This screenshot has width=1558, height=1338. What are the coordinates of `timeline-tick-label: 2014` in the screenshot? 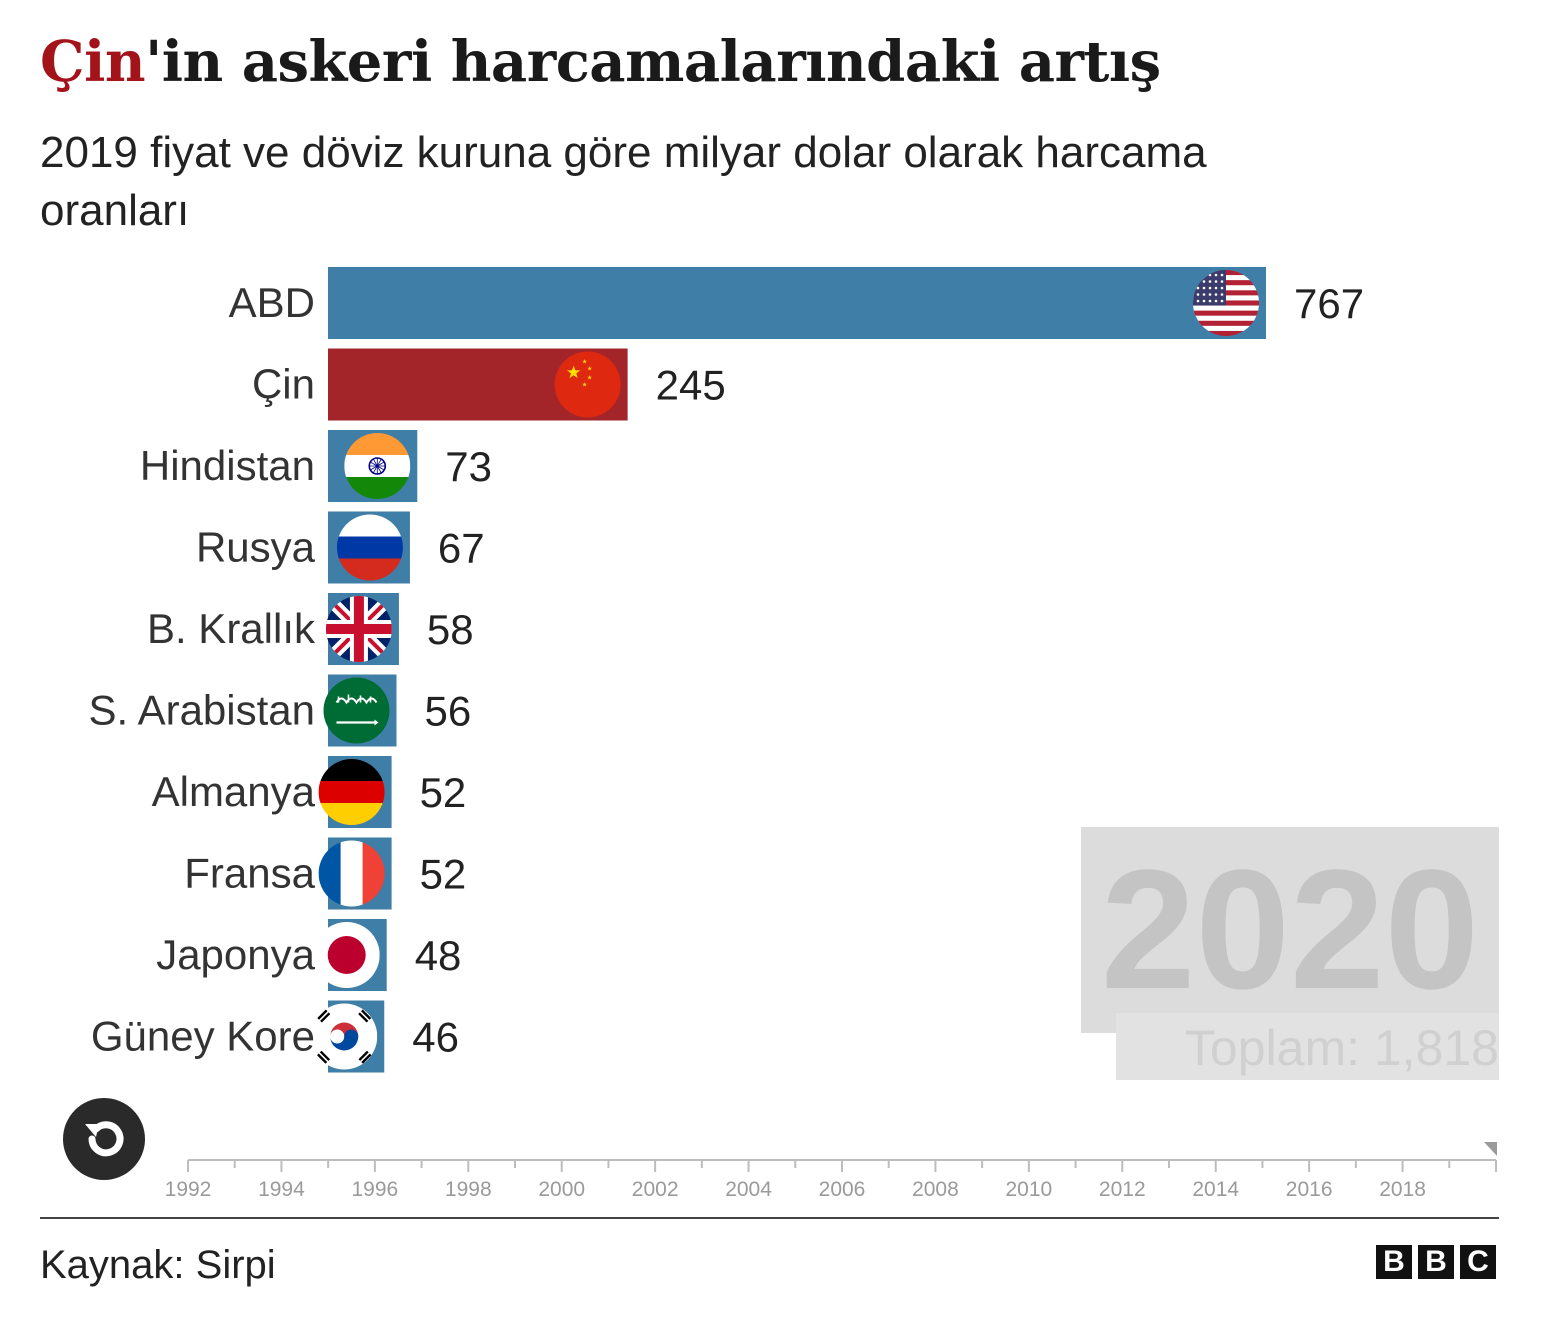 It's located at (1215, 1189).